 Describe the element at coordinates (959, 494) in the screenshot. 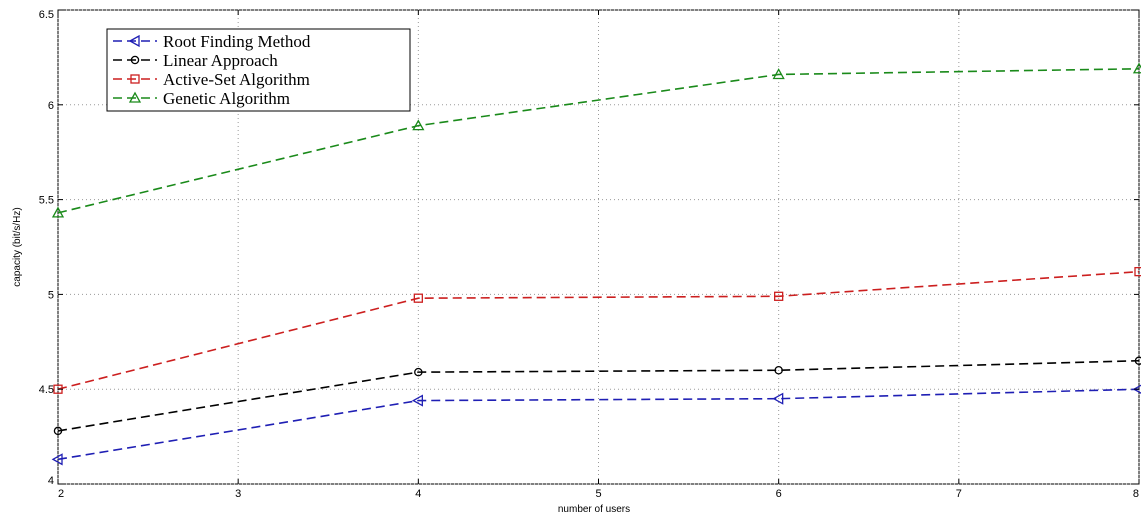

I see `x-tick-label: 7` at that location.